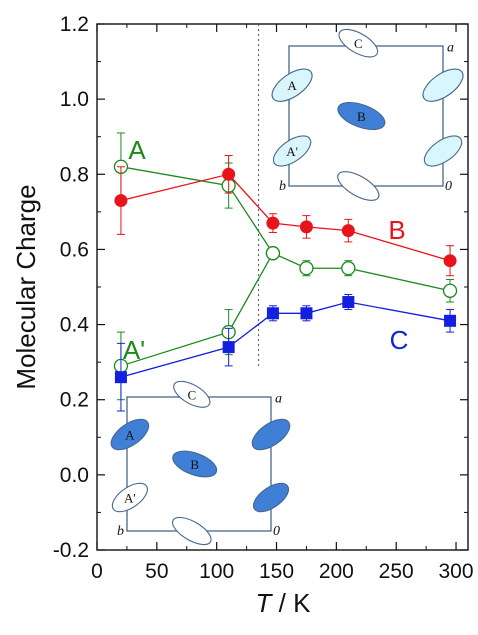 This screenshot has height=635, width=478. I want to click on y-tick-label: 0.2, so click(74, 400).